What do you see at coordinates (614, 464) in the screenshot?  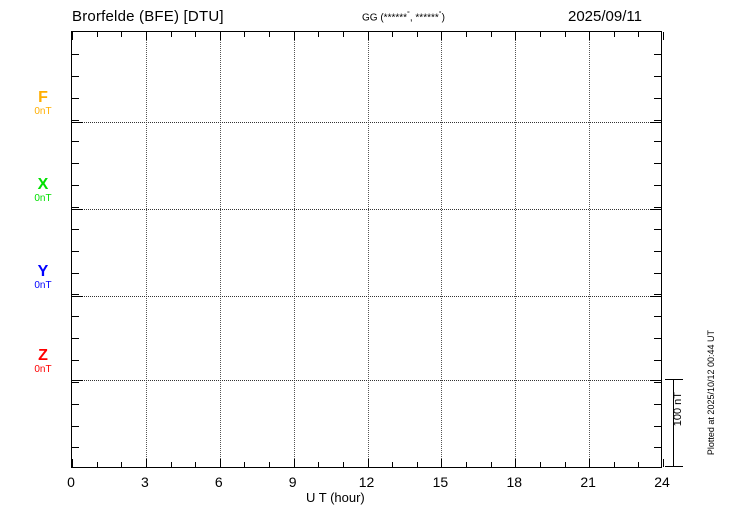 I see `tick-b-22h` at bounding box center [614, 464].